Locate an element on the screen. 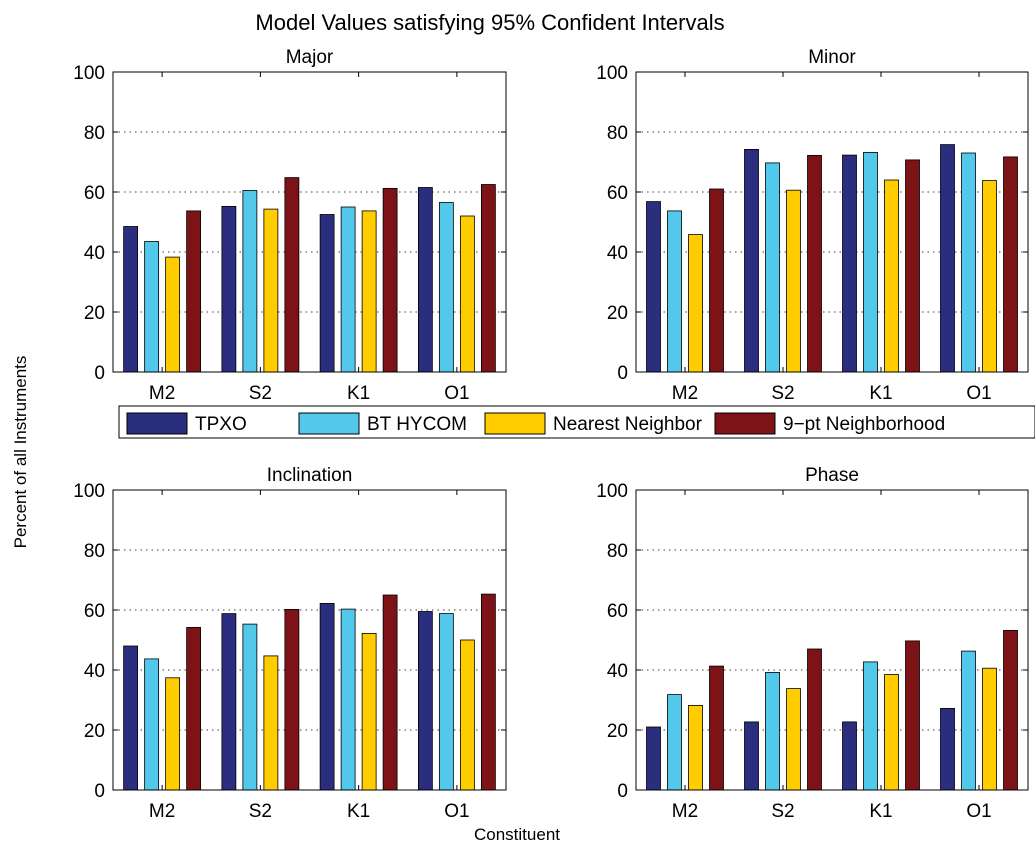 This screenshot has width=1035, height=852. bar-minor-k1-s2 is located at coordinates (870, 262).